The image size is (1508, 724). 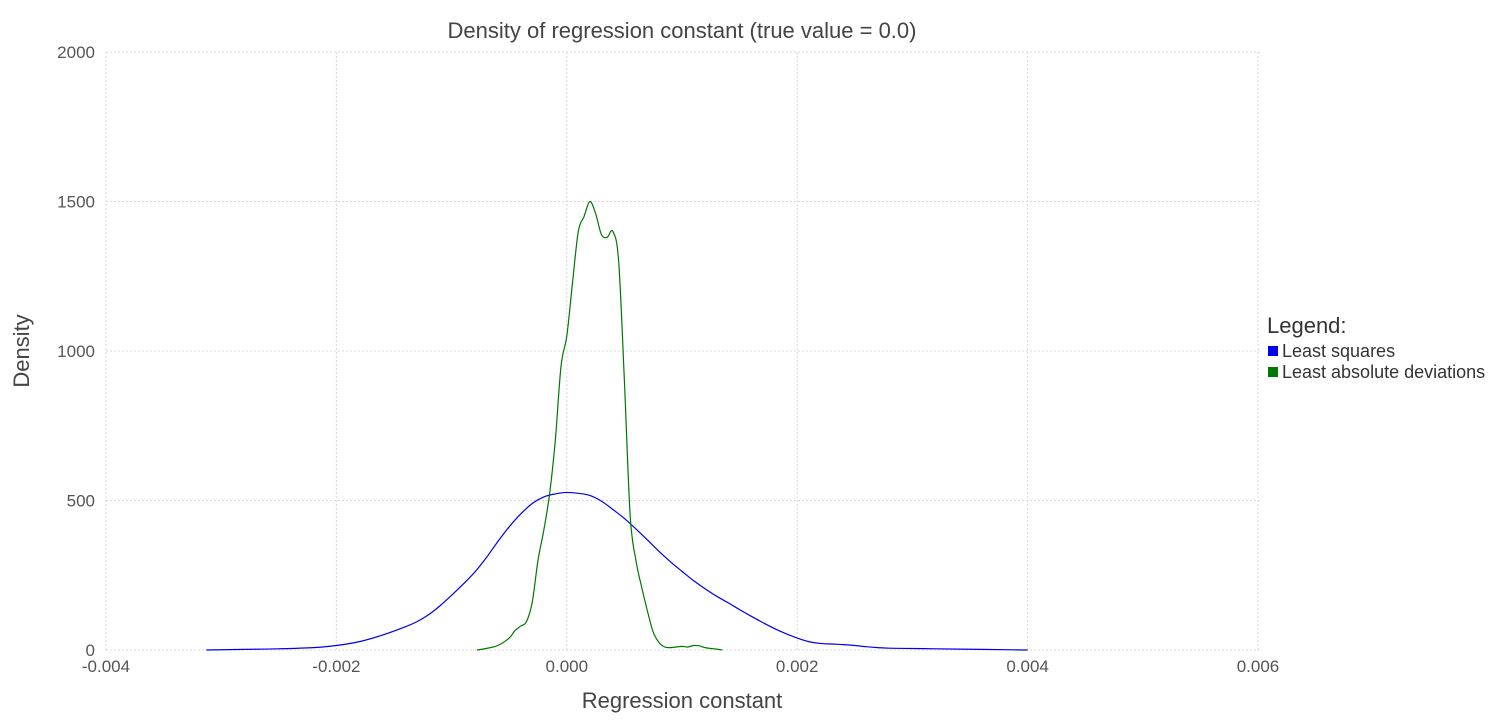 I want to click on y-tick-label: 1500, so click(x=76, y=202).